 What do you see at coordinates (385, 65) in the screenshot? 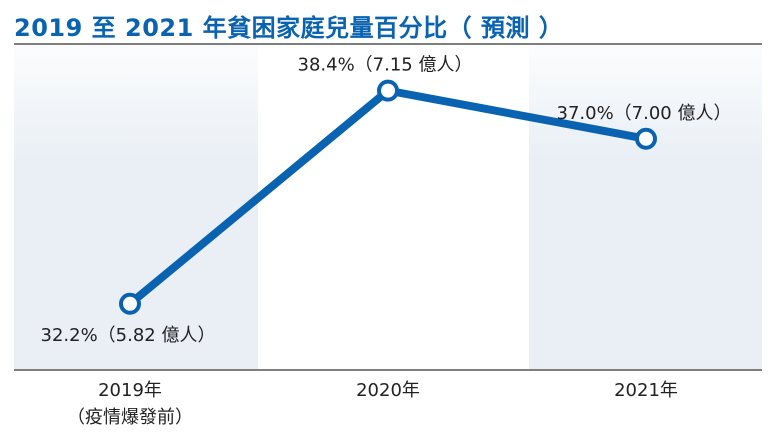
I see `data-label-2: 38.4%（7.15 億人）` at bounding box center [385, 65].